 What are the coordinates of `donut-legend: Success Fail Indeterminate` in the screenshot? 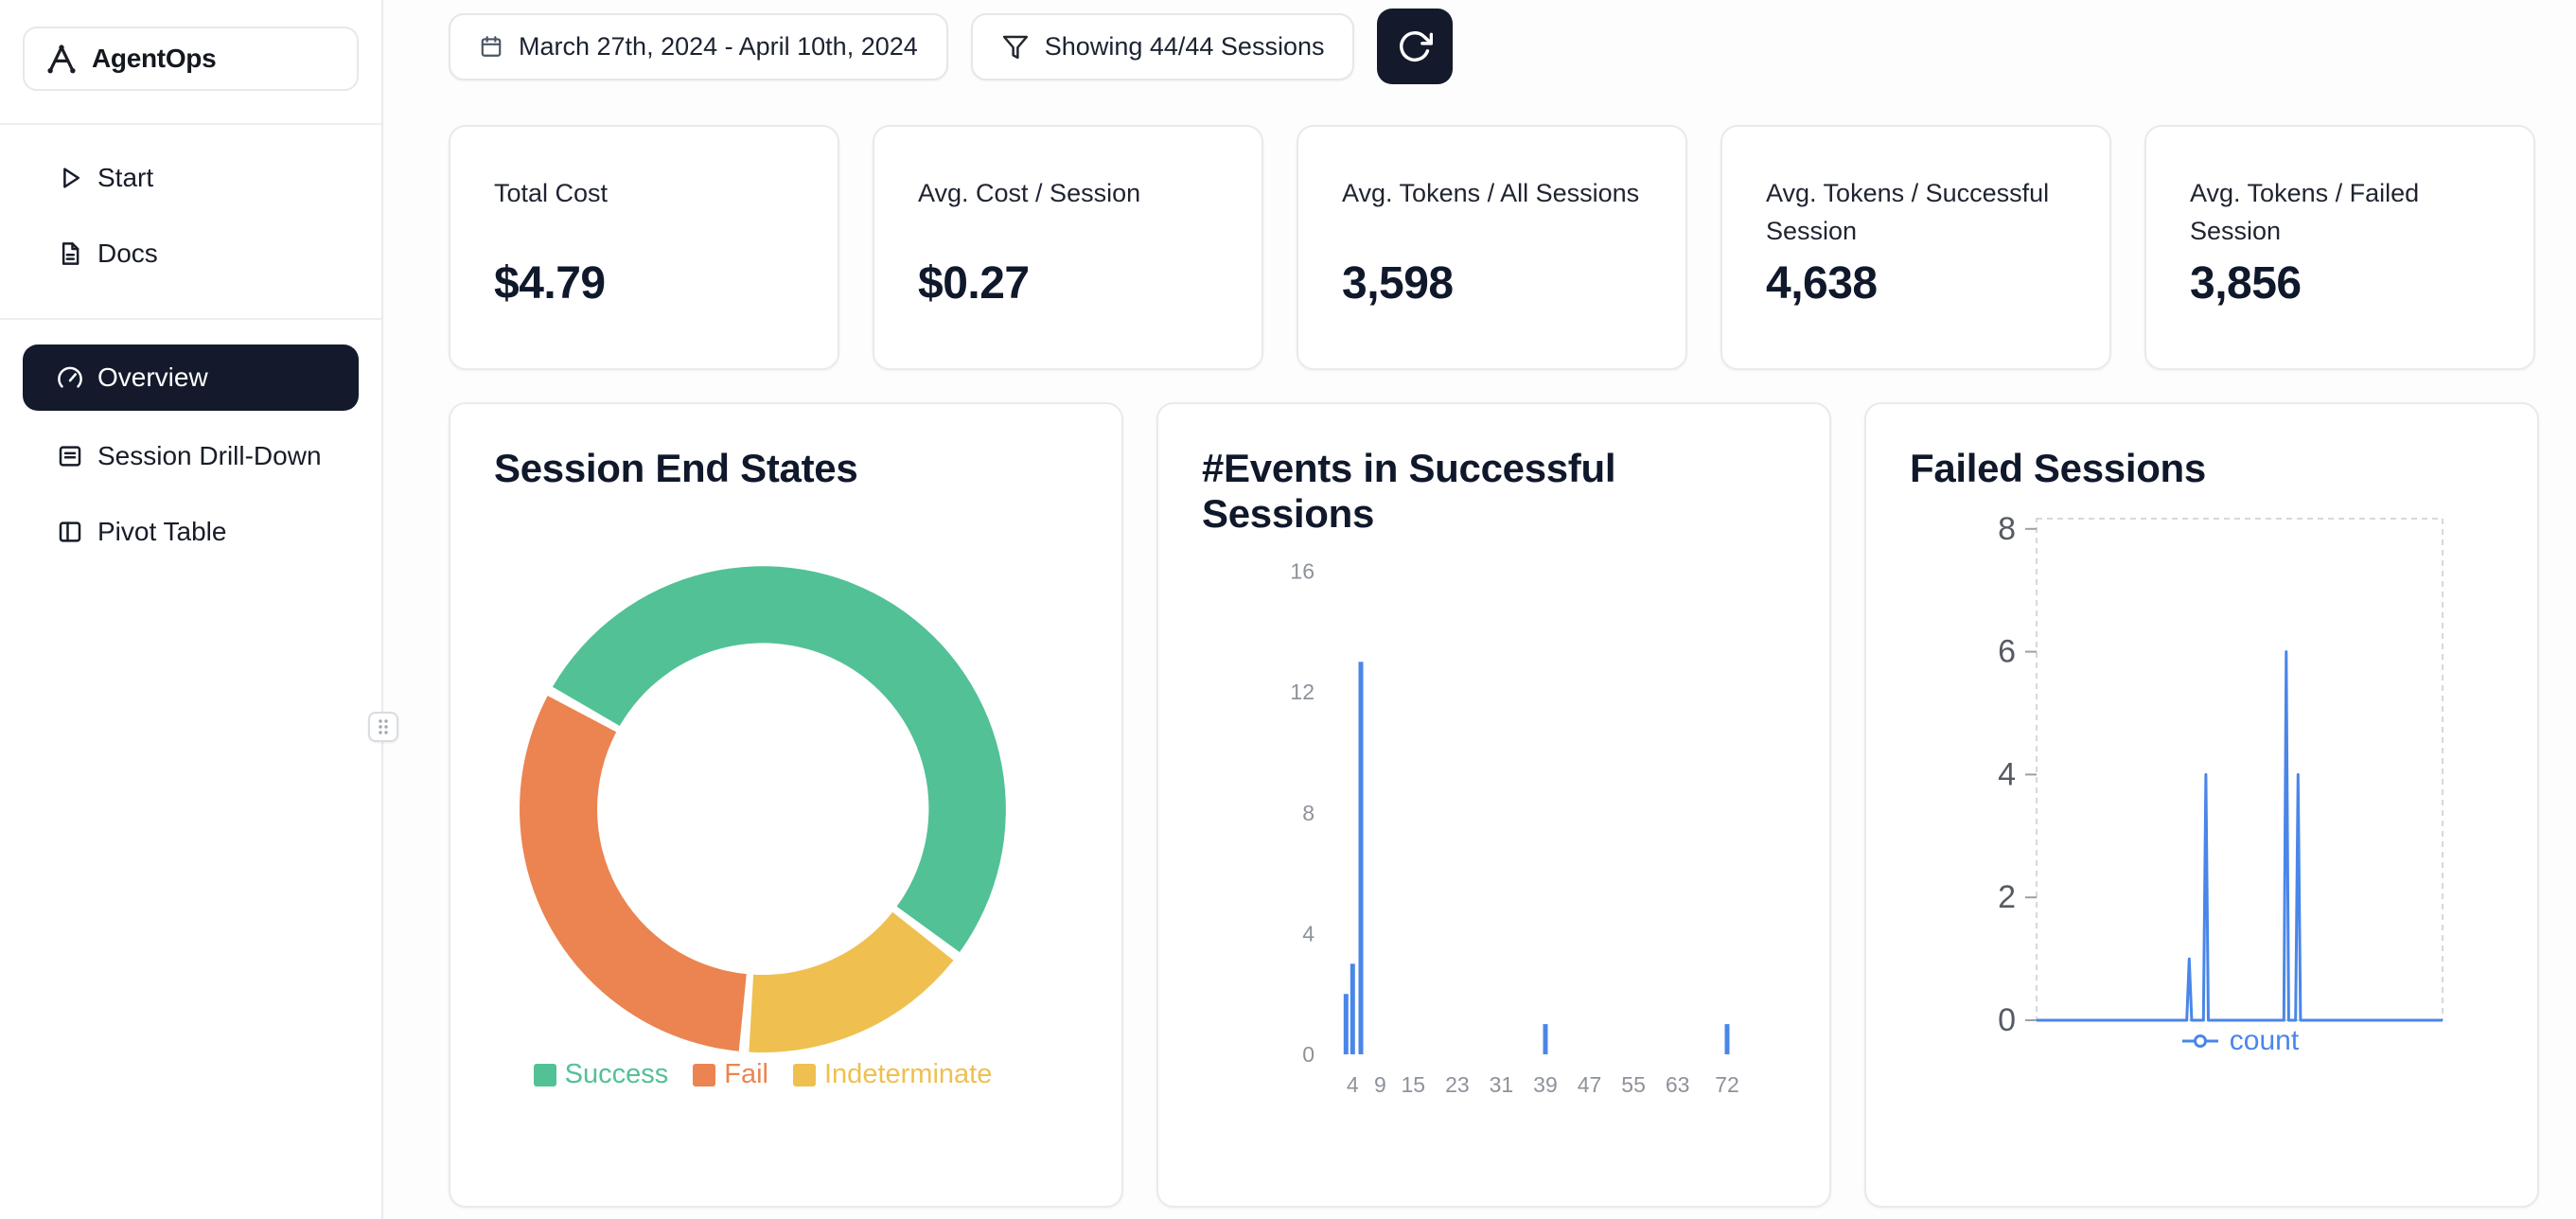 It's located at (762, 1074).